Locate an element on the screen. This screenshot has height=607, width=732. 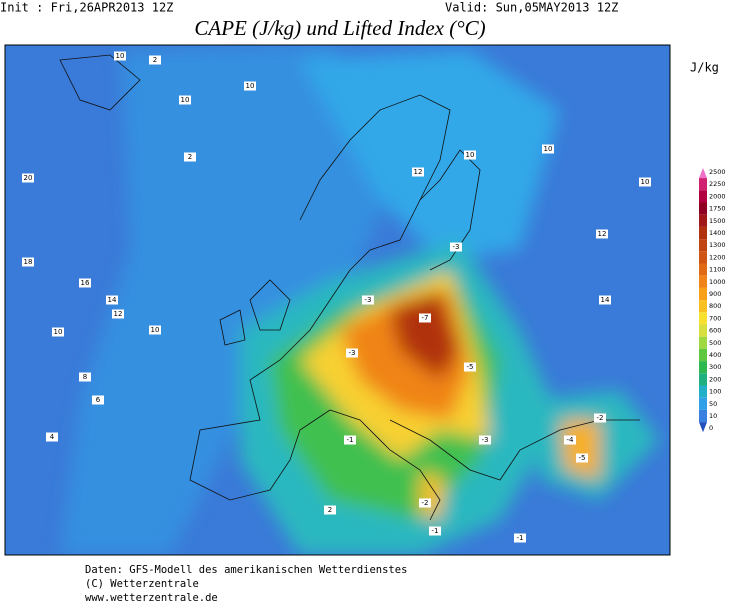
colorbar-label: 50 is located at coordinates (713, 404).